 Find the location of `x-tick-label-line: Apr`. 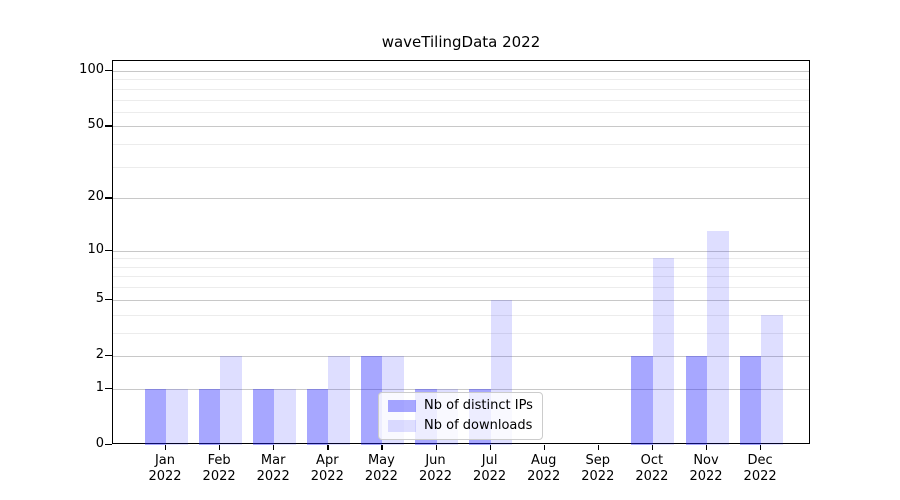

x-tick-label-line: Apr is located at coordinates (327, 460).